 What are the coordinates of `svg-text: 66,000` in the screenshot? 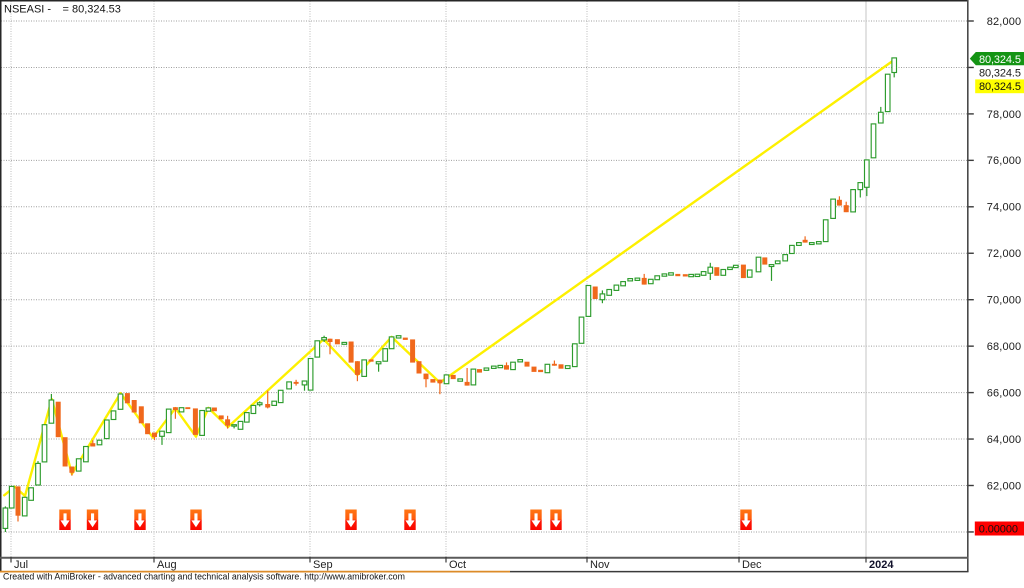 It's located at (1004, 394).